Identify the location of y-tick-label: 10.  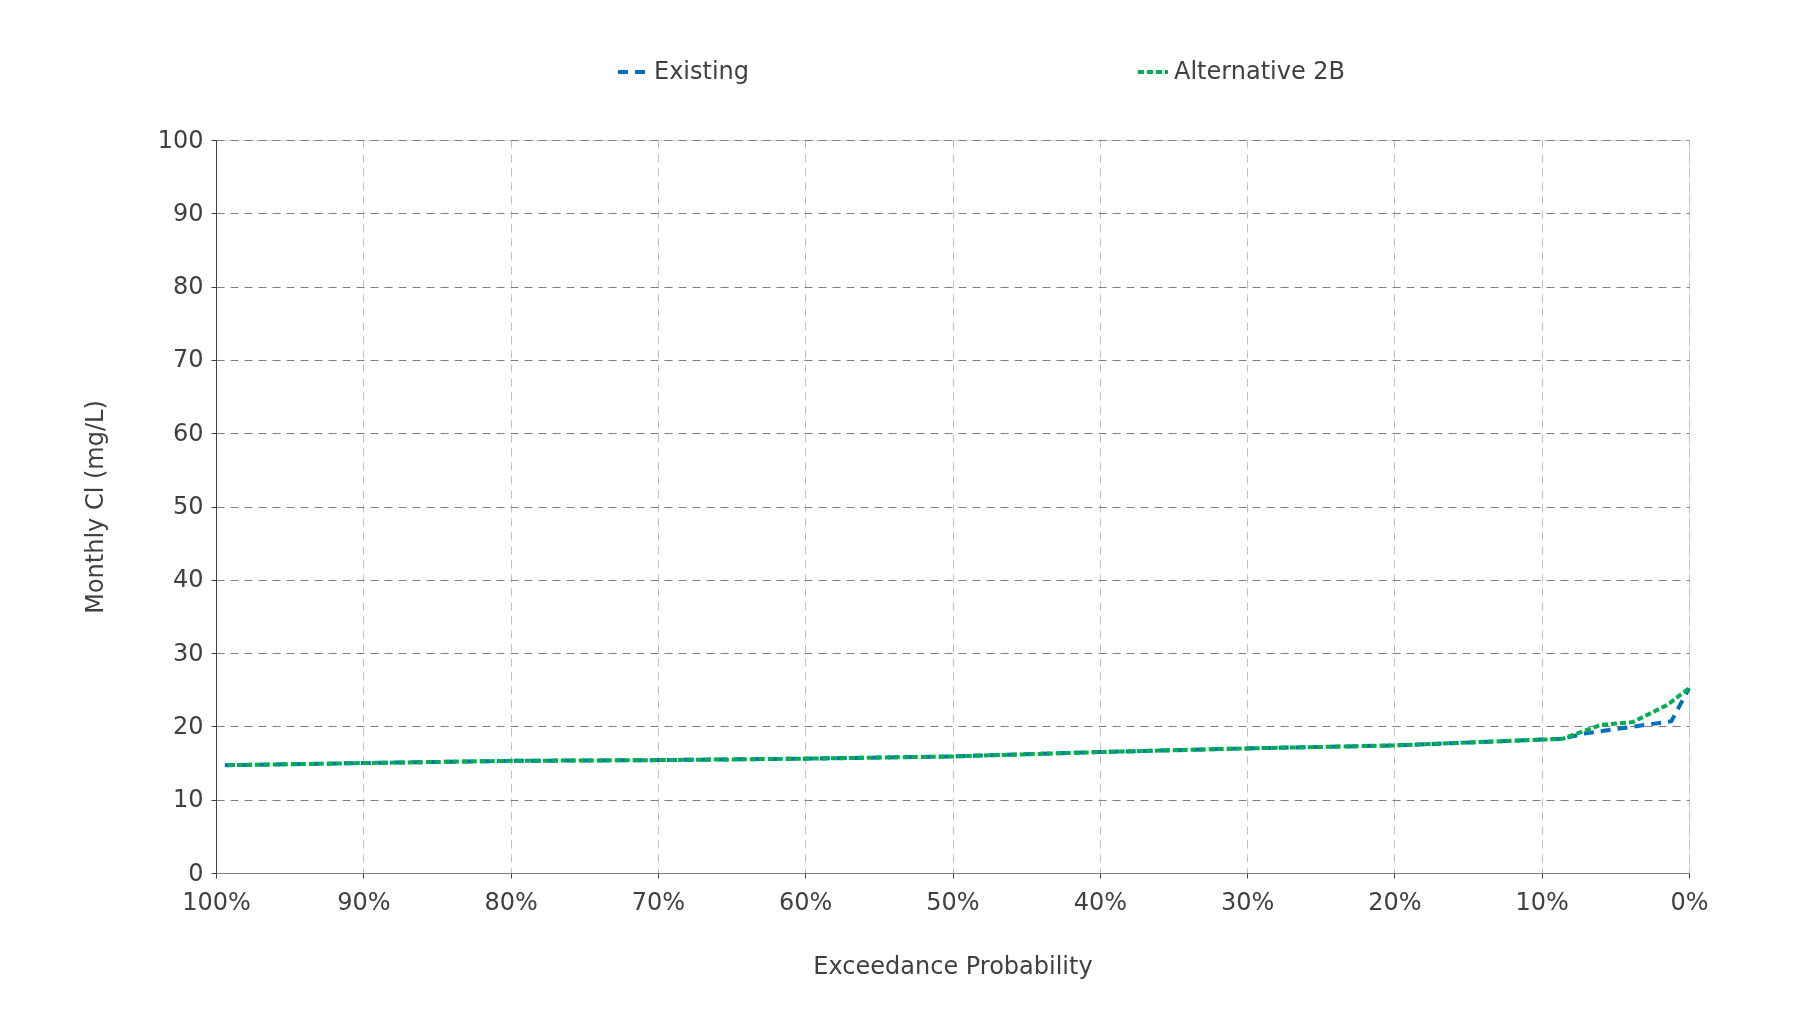
(188, 799).